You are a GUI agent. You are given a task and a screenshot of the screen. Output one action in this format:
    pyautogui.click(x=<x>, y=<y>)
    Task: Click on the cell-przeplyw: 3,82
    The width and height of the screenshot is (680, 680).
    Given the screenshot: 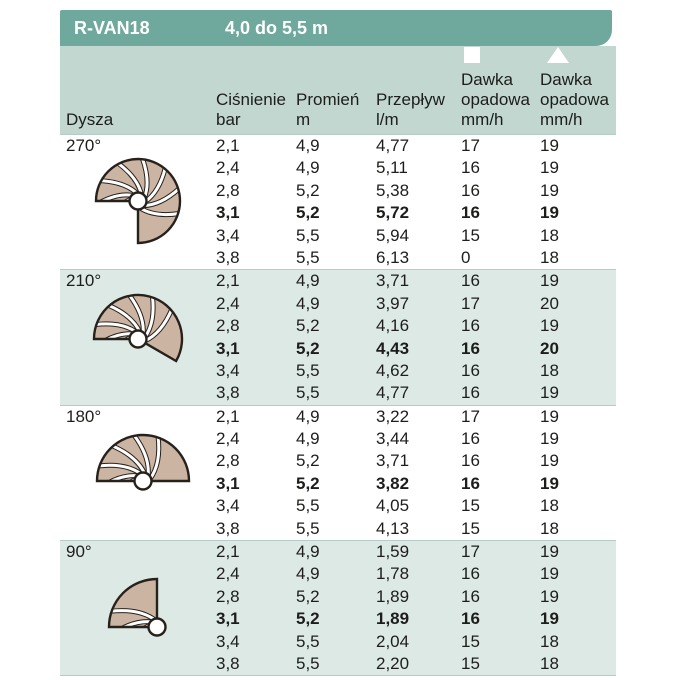 What is the action you would take?
    pyautogui.click(x=393, y=483)
    